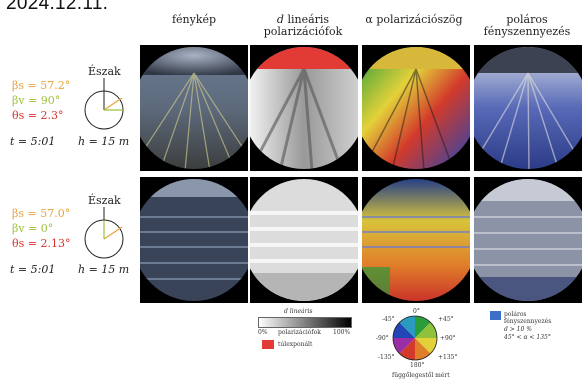 Image resolution: width=583 pixels, height=382 pixels. What do you see at coordinates (38, 115) in the screenshot?
I see `row1-theta-s: θs = 2.3°` at bounding box center [38, 115].